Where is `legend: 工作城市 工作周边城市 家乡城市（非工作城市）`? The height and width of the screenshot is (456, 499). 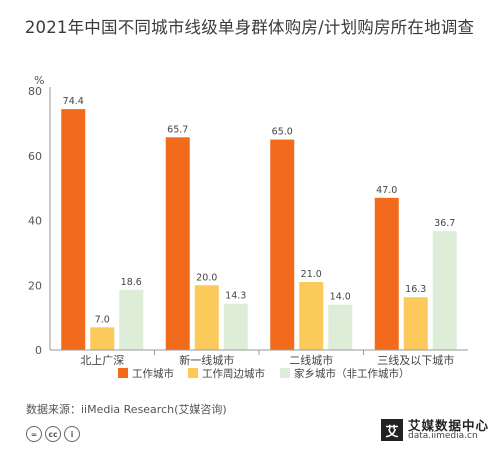 legend: 工作城市 工作周边城市 家乡城市（非工作城市） is located at coordinates (264, 373).